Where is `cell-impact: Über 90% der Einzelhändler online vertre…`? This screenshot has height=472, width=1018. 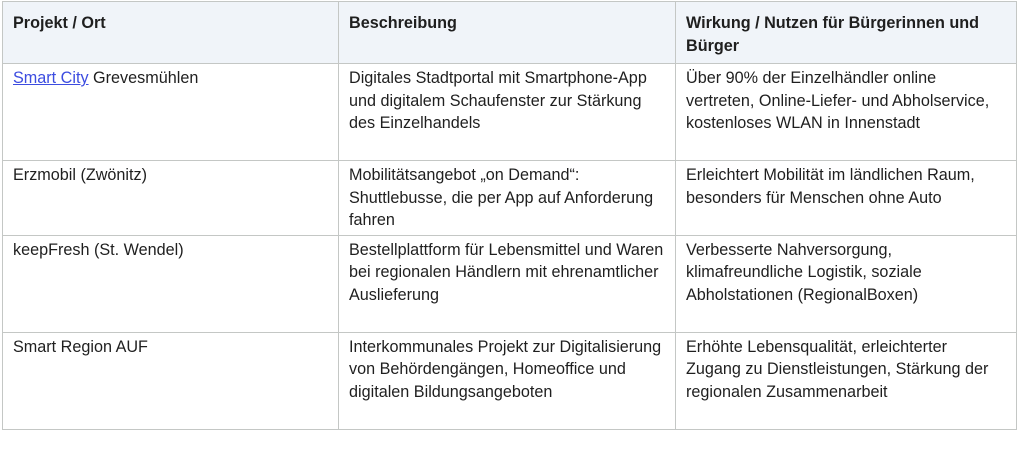 cell-impact: Über 90% der Einzelhändler online vertre… is located at coordinates (846, 112).